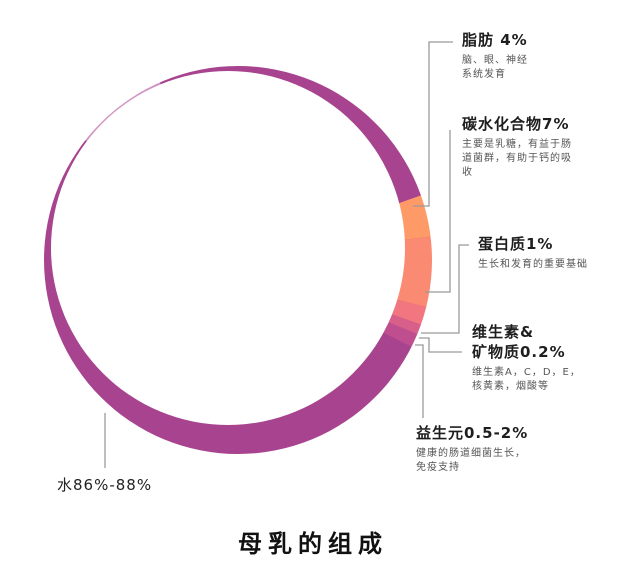 The image size is (626, 567). I want to click on label-fat: 脂肪 4% 脑、眼、神经 系统发育, so click(495, 56).